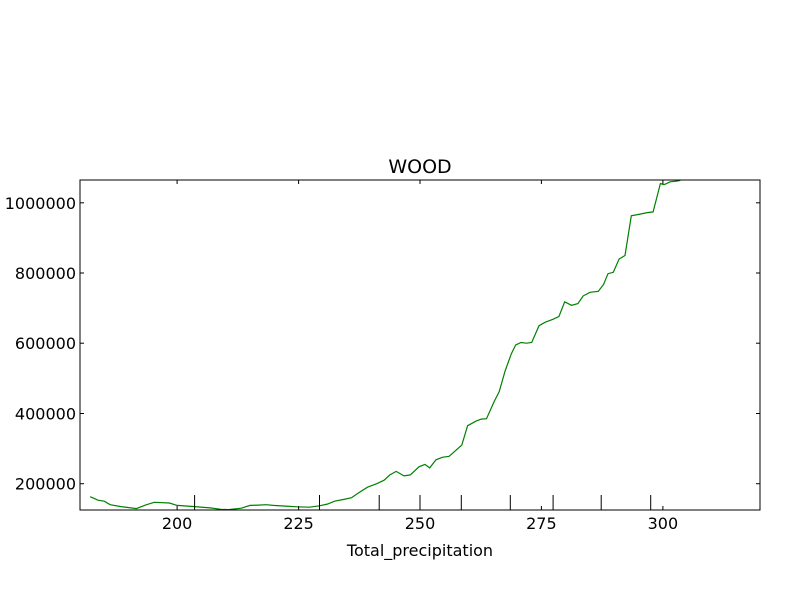 The image size is (800, 600). I want to click on x-tick-label: 200, so click(177, 523).